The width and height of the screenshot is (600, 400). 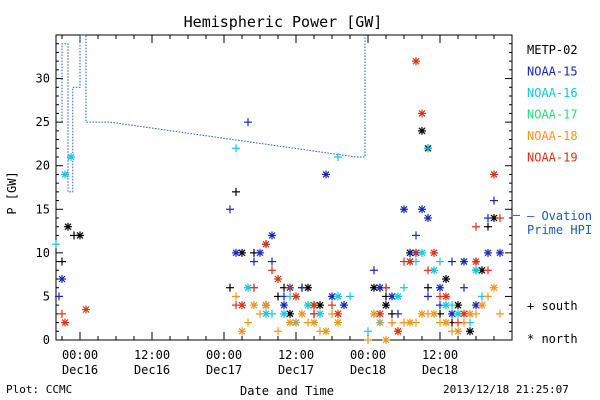 What do you see at coordinates (46, 296) in the screenshot?
I see `y-tick-label: 5` at bounding box center [46, 296].